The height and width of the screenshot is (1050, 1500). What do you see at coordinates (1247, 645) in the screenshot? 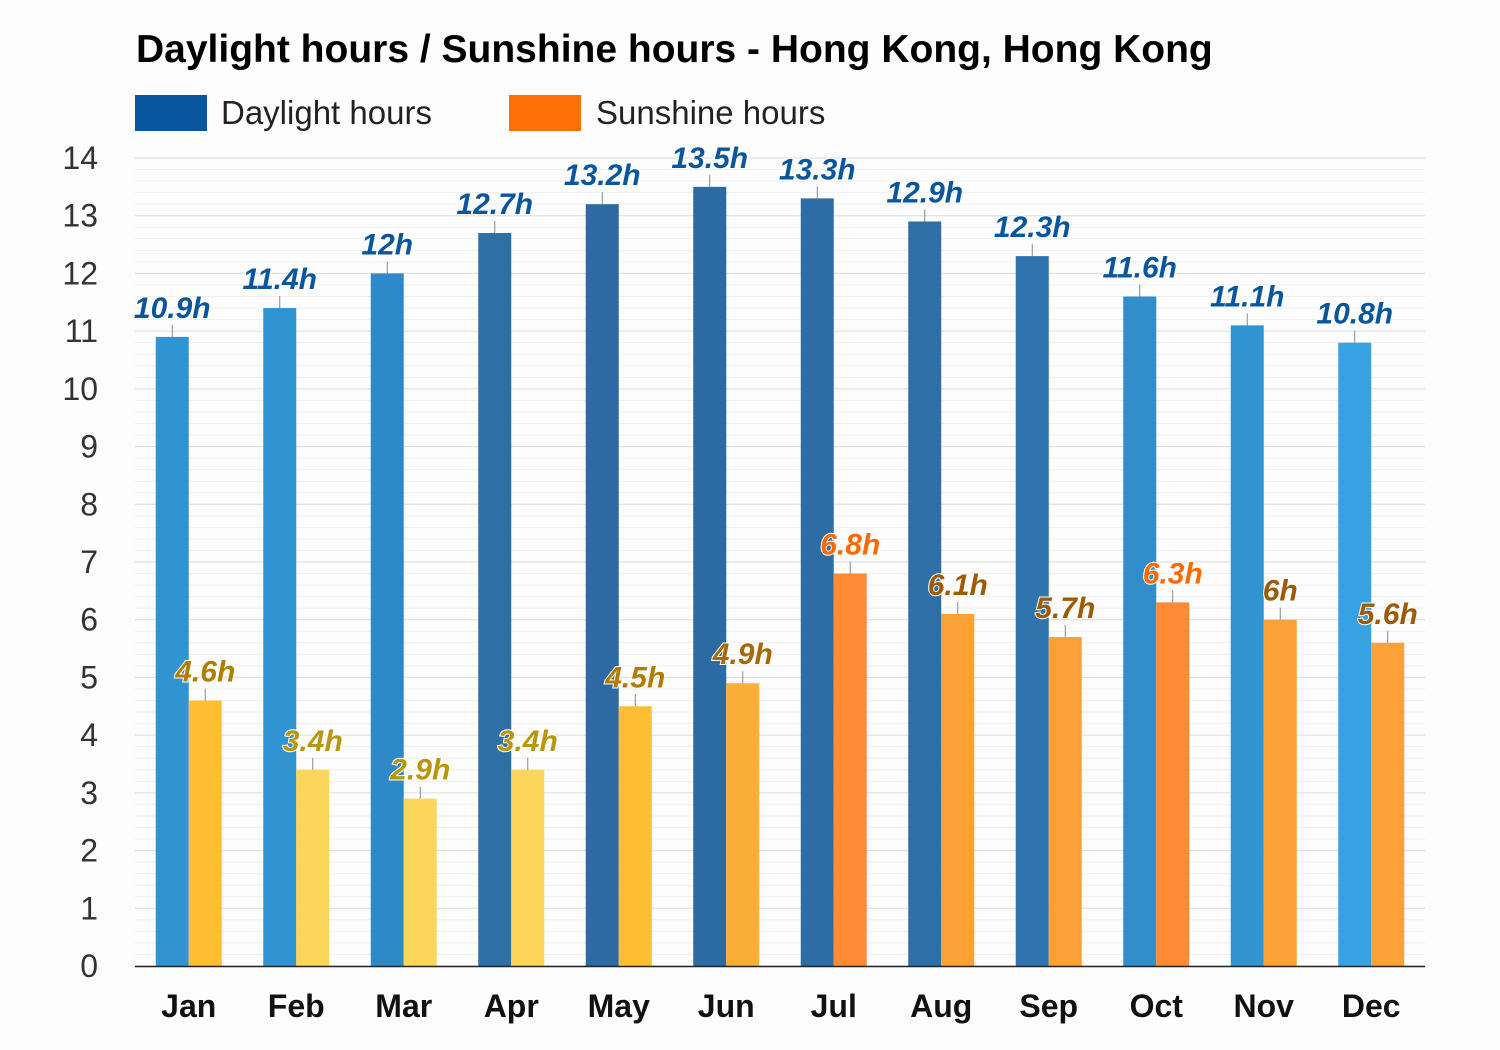
I see `bar-daylight-nov` at bounding box center [1247, 645].